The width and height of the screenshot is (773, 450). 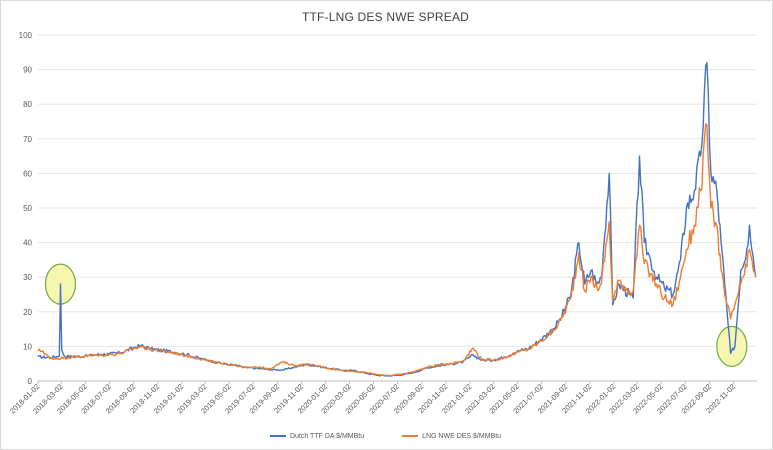 What do you see at coordinates (385, 17) in the screenshot?
I see `chart-title: TTF-LNG DES NWE SPREAD` at bounding box center [385, 17].